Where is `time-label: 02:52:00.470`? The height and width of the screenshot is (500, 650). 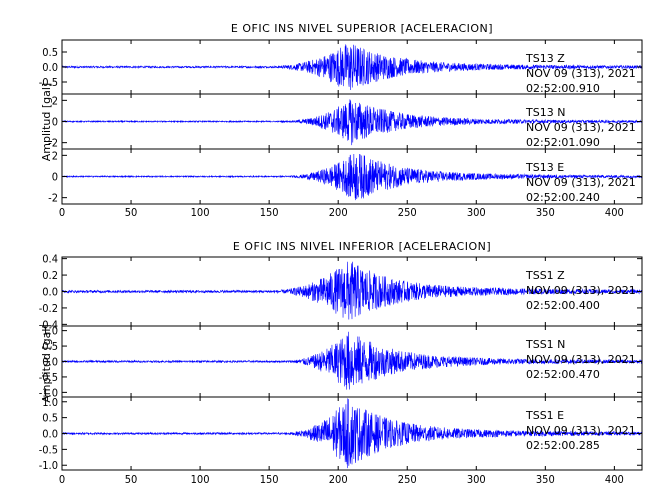
time-label: 02:52:00.470 is located at coordinates (563, 374).